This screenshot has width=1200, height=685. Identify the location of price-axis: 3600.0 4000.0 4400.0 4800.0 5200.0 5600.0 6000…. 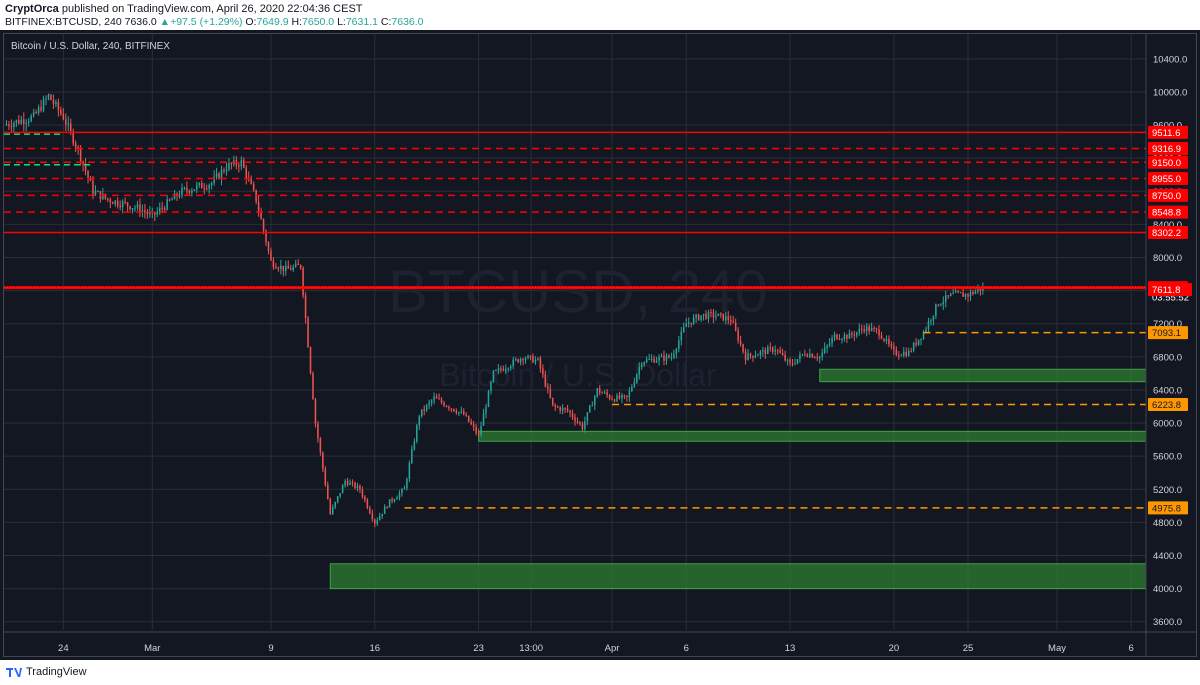
(1166, 345).